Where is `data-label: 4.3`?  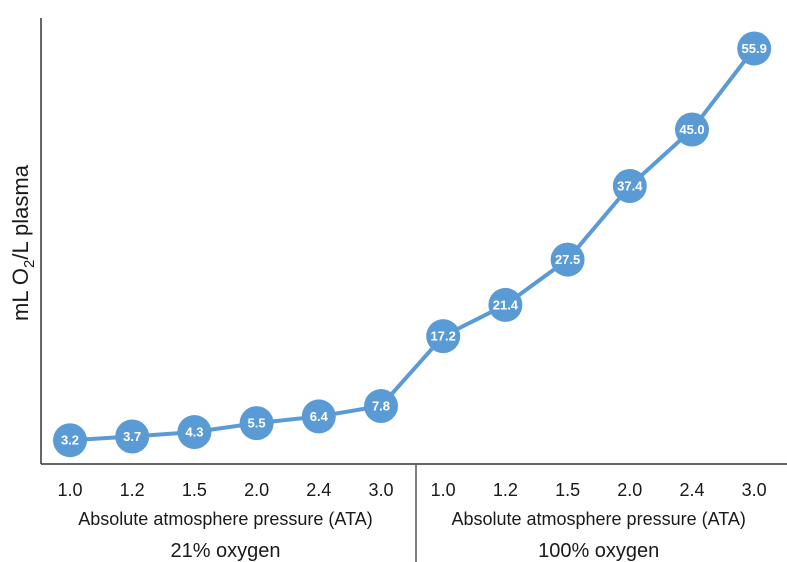
data-label: 4.3 is located at coordinates (194, 432).